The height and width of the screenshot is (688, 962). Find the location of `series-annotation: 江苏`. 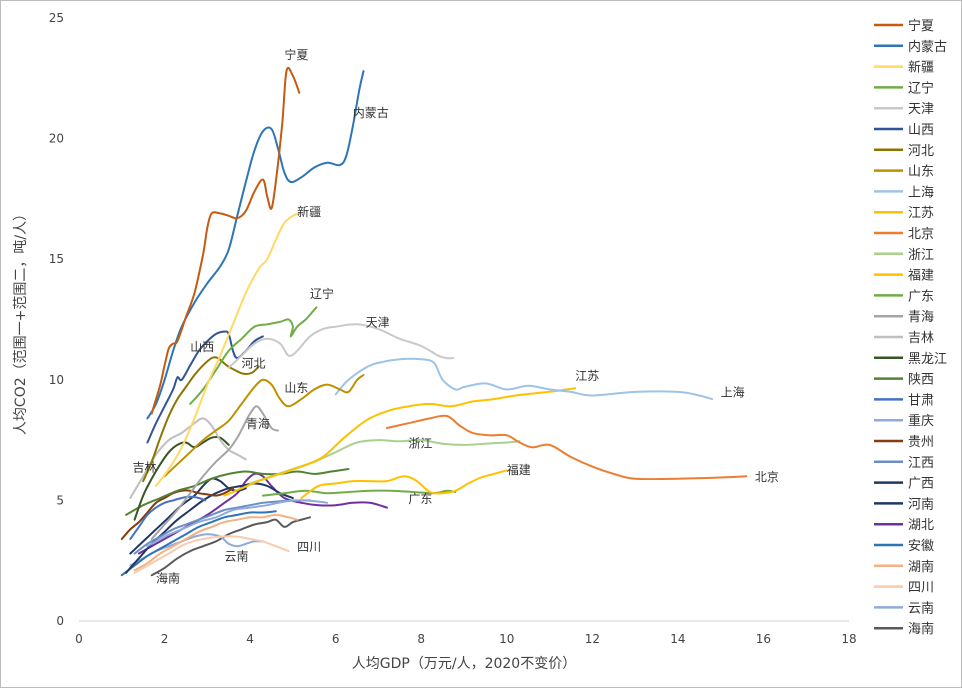

series-annotation: 江苏 is located at coordinates (587, 376).